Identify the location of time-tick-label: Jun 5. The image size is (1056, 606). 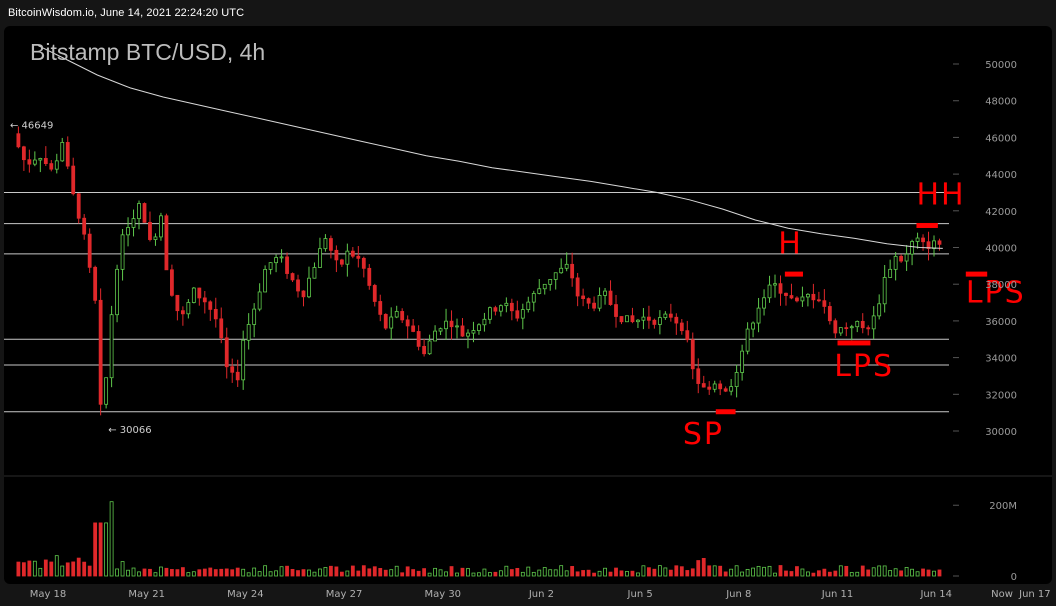
(640, 594).